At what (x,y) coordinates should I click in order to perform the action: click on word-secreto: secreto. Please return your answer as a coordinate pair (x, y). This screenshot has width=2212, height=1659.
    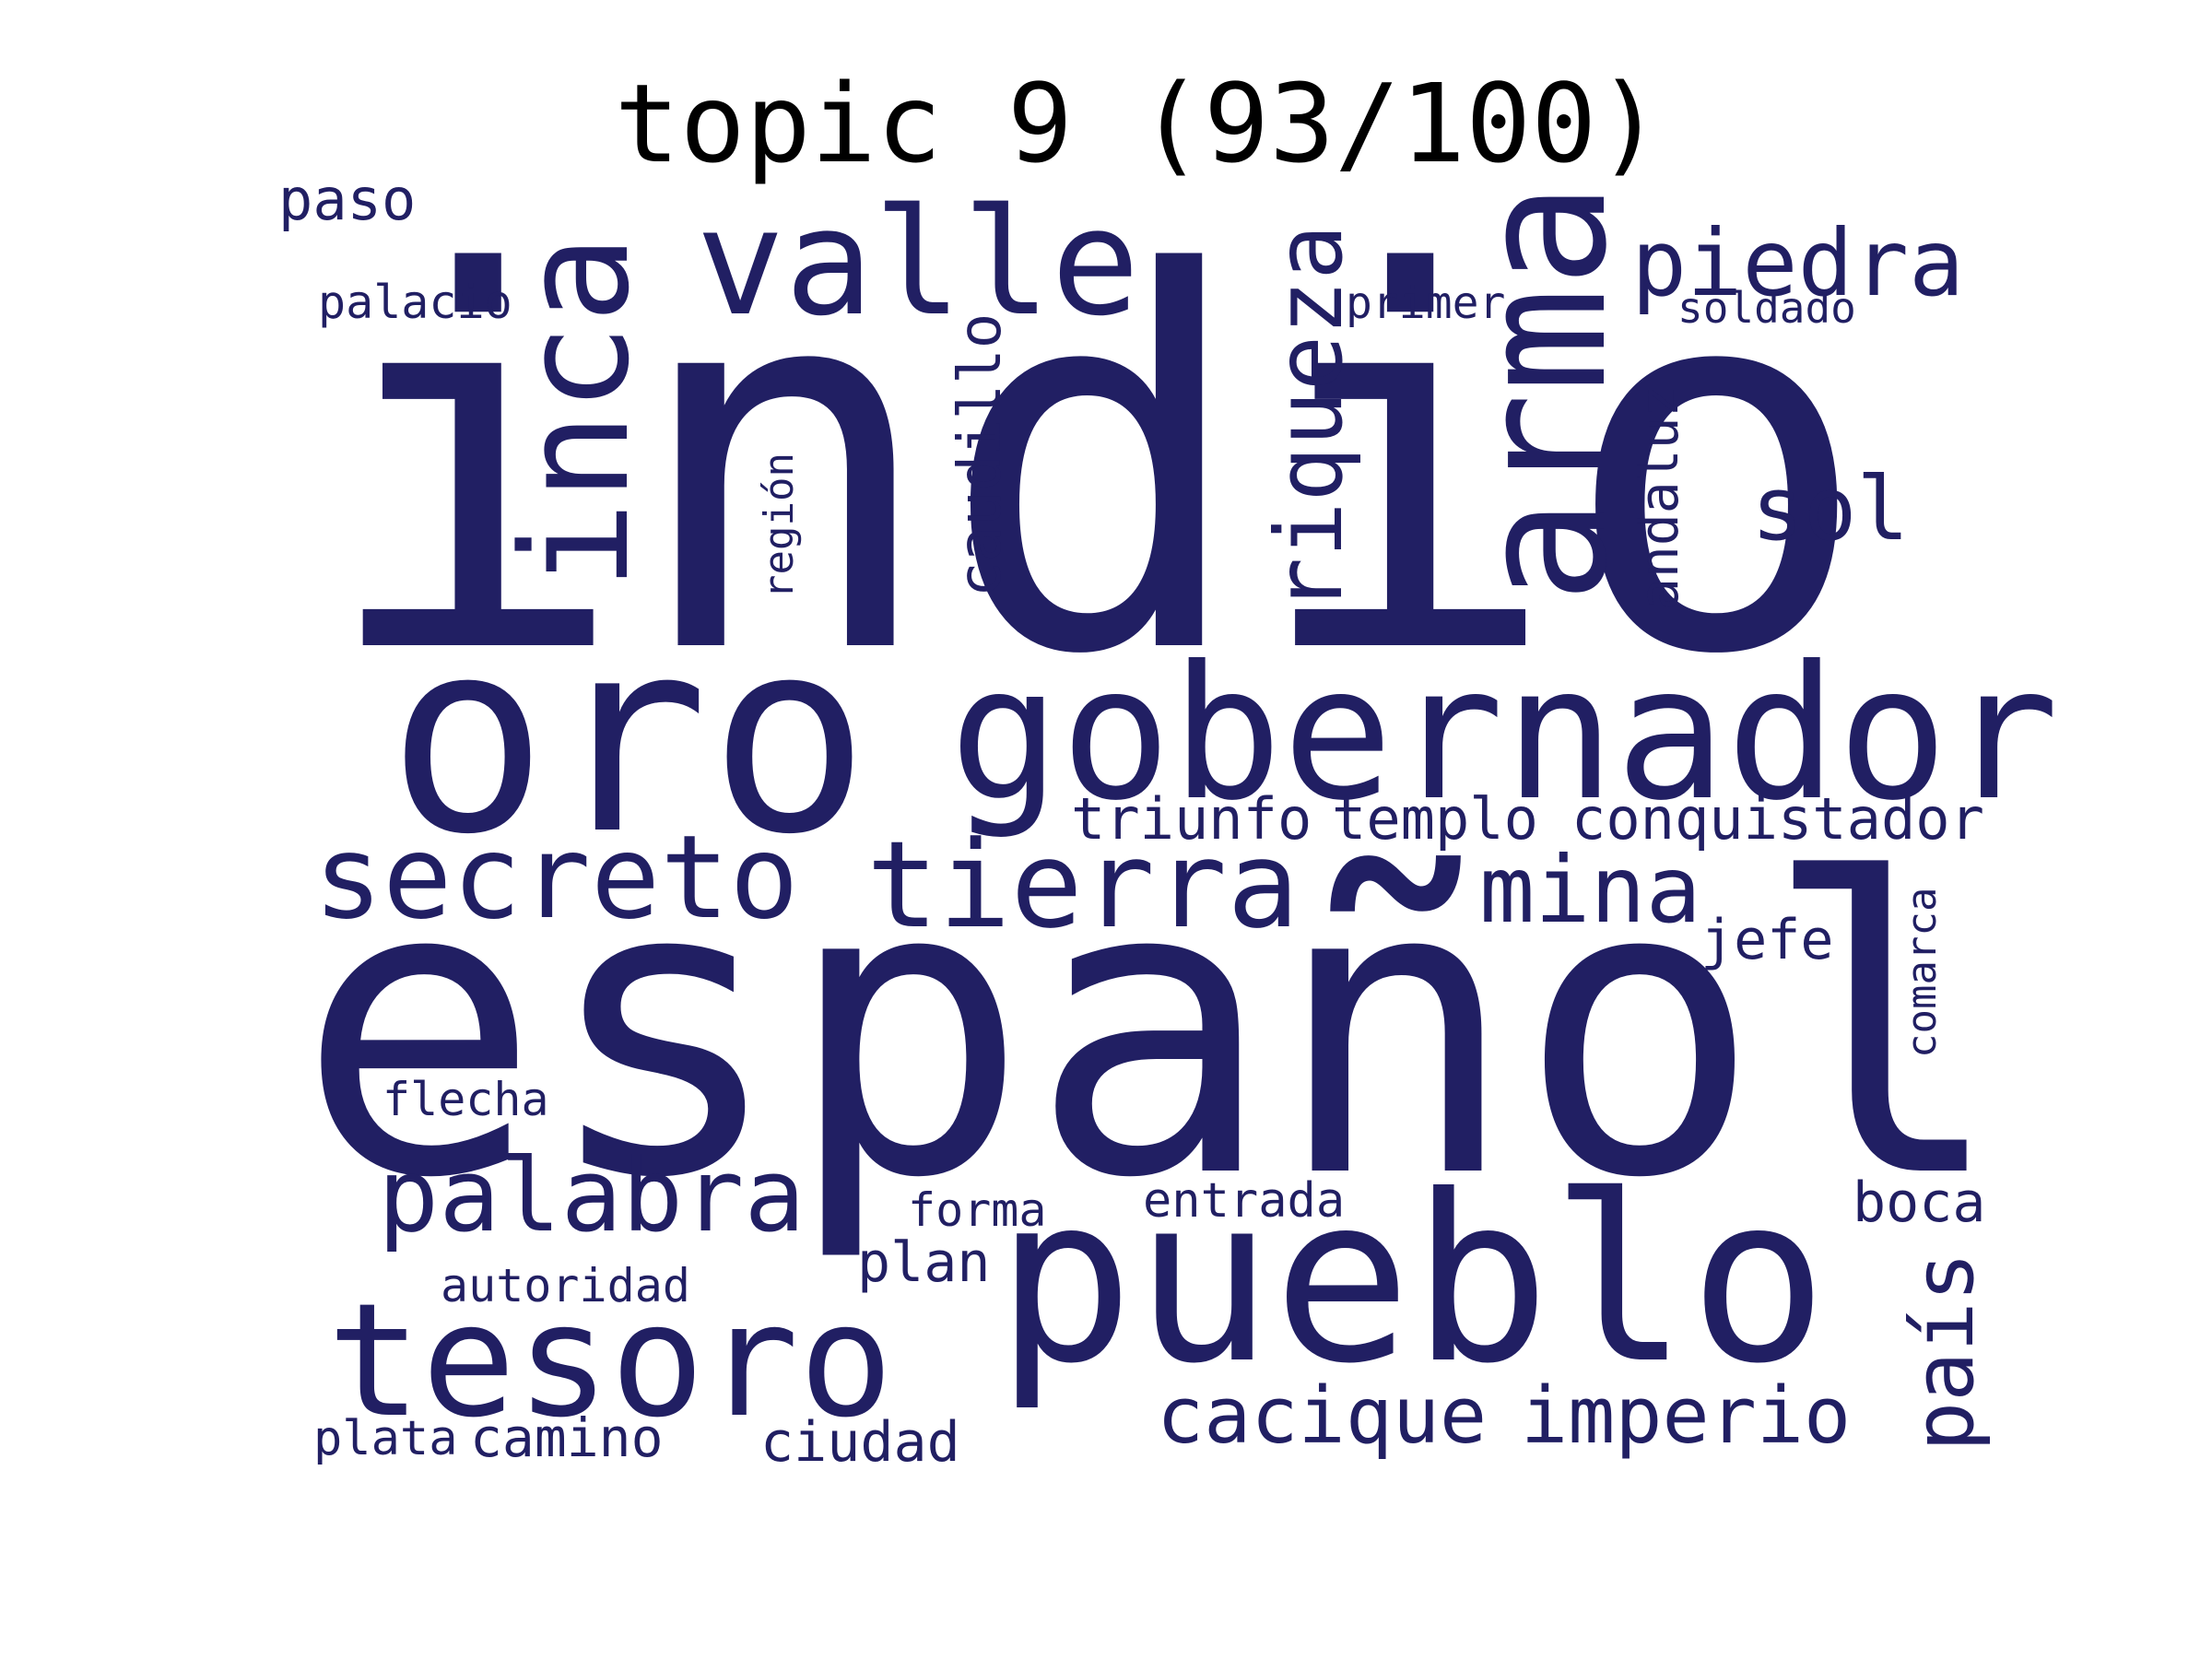
    Looking at the image, I should click on (556, 878).